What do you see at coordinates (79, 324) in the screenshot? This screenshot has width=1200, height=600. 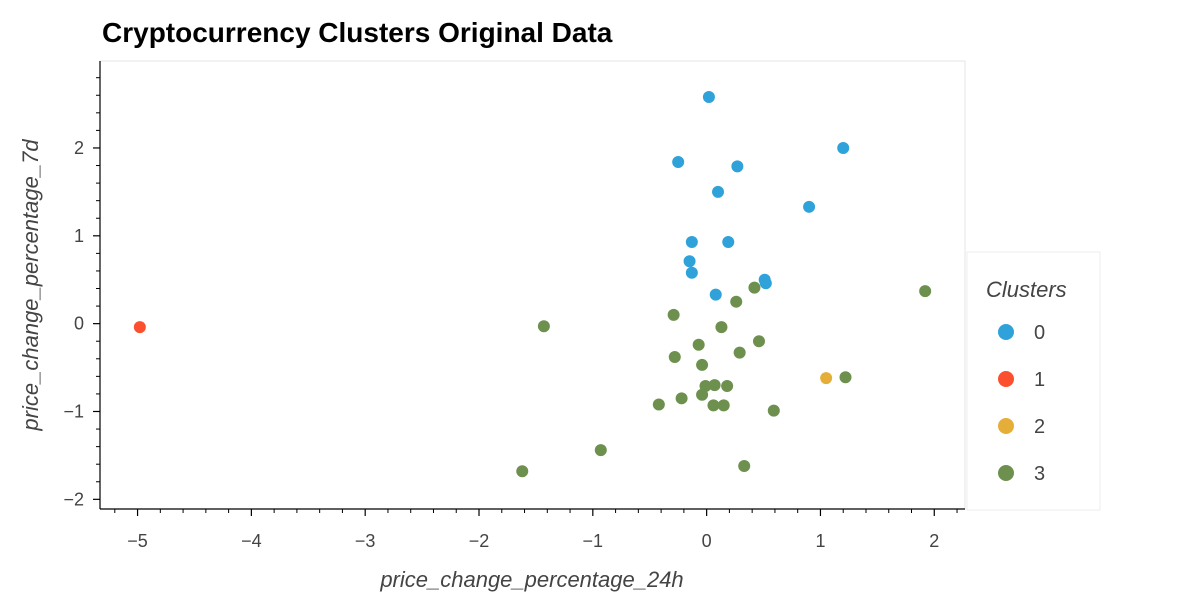 I see `y-tick-label: 0` at bounding box center [79, 324].